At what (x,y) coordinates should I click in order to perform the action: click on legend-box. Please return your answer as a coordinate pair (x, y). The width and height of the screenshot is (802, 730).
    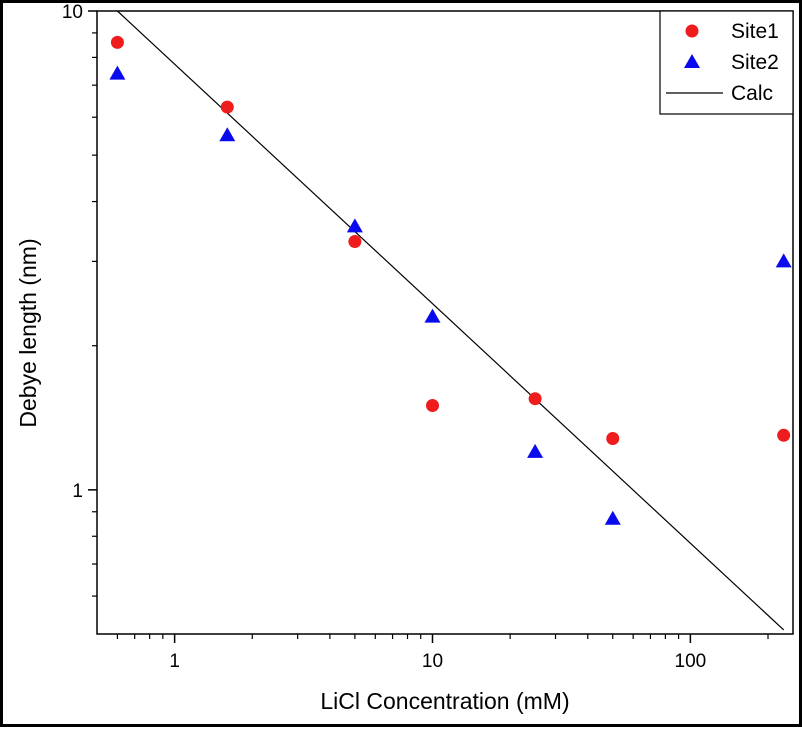
    Looking at the image, I should click on (726, 62).